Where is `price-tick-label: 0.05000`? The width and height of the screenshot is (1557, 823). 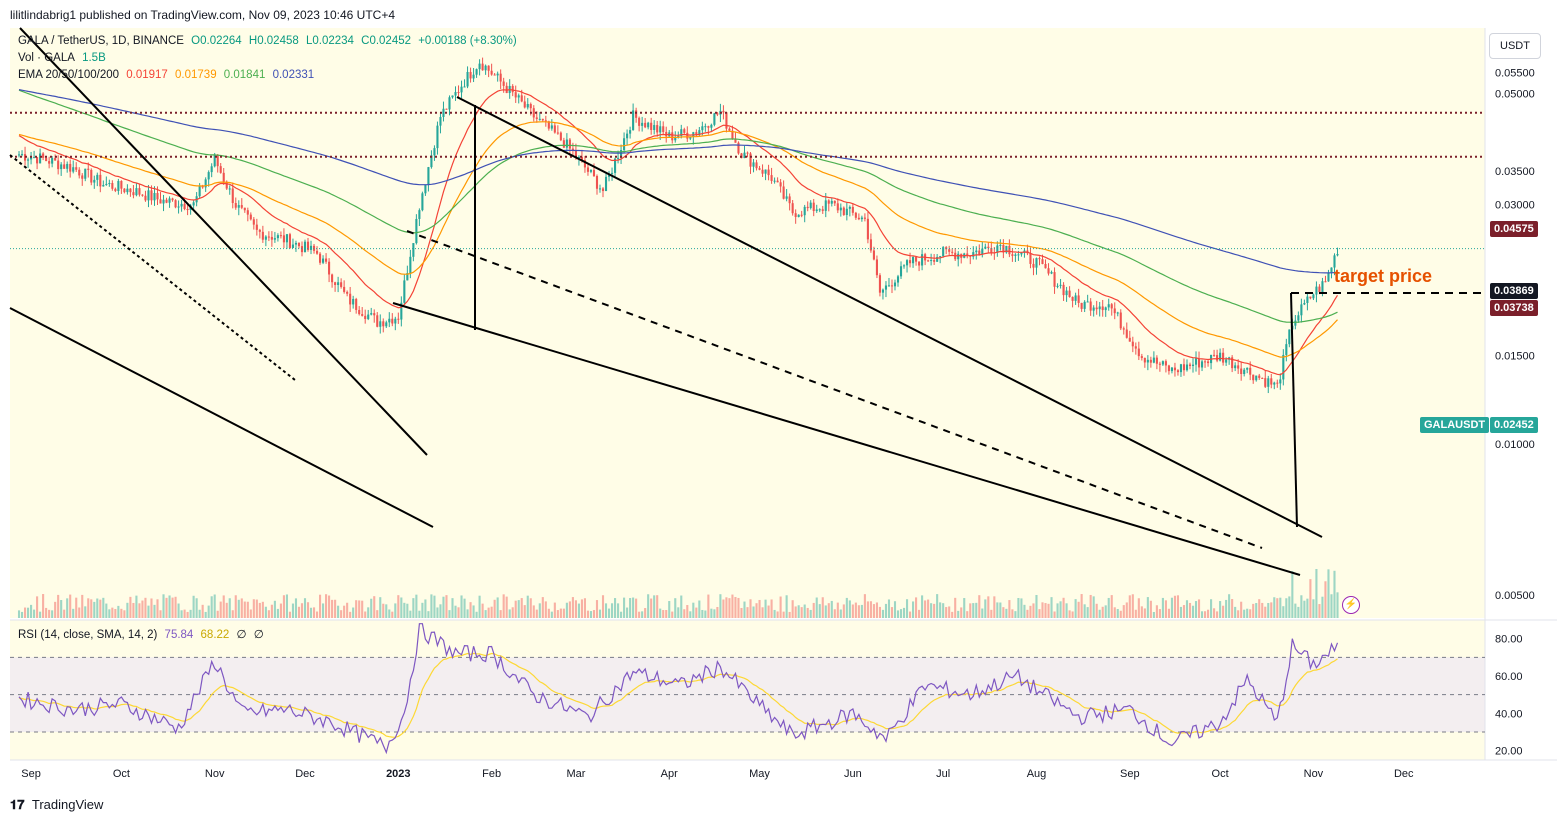 price-tick-label: 0.05000 is located at coordinates (1515, 94).